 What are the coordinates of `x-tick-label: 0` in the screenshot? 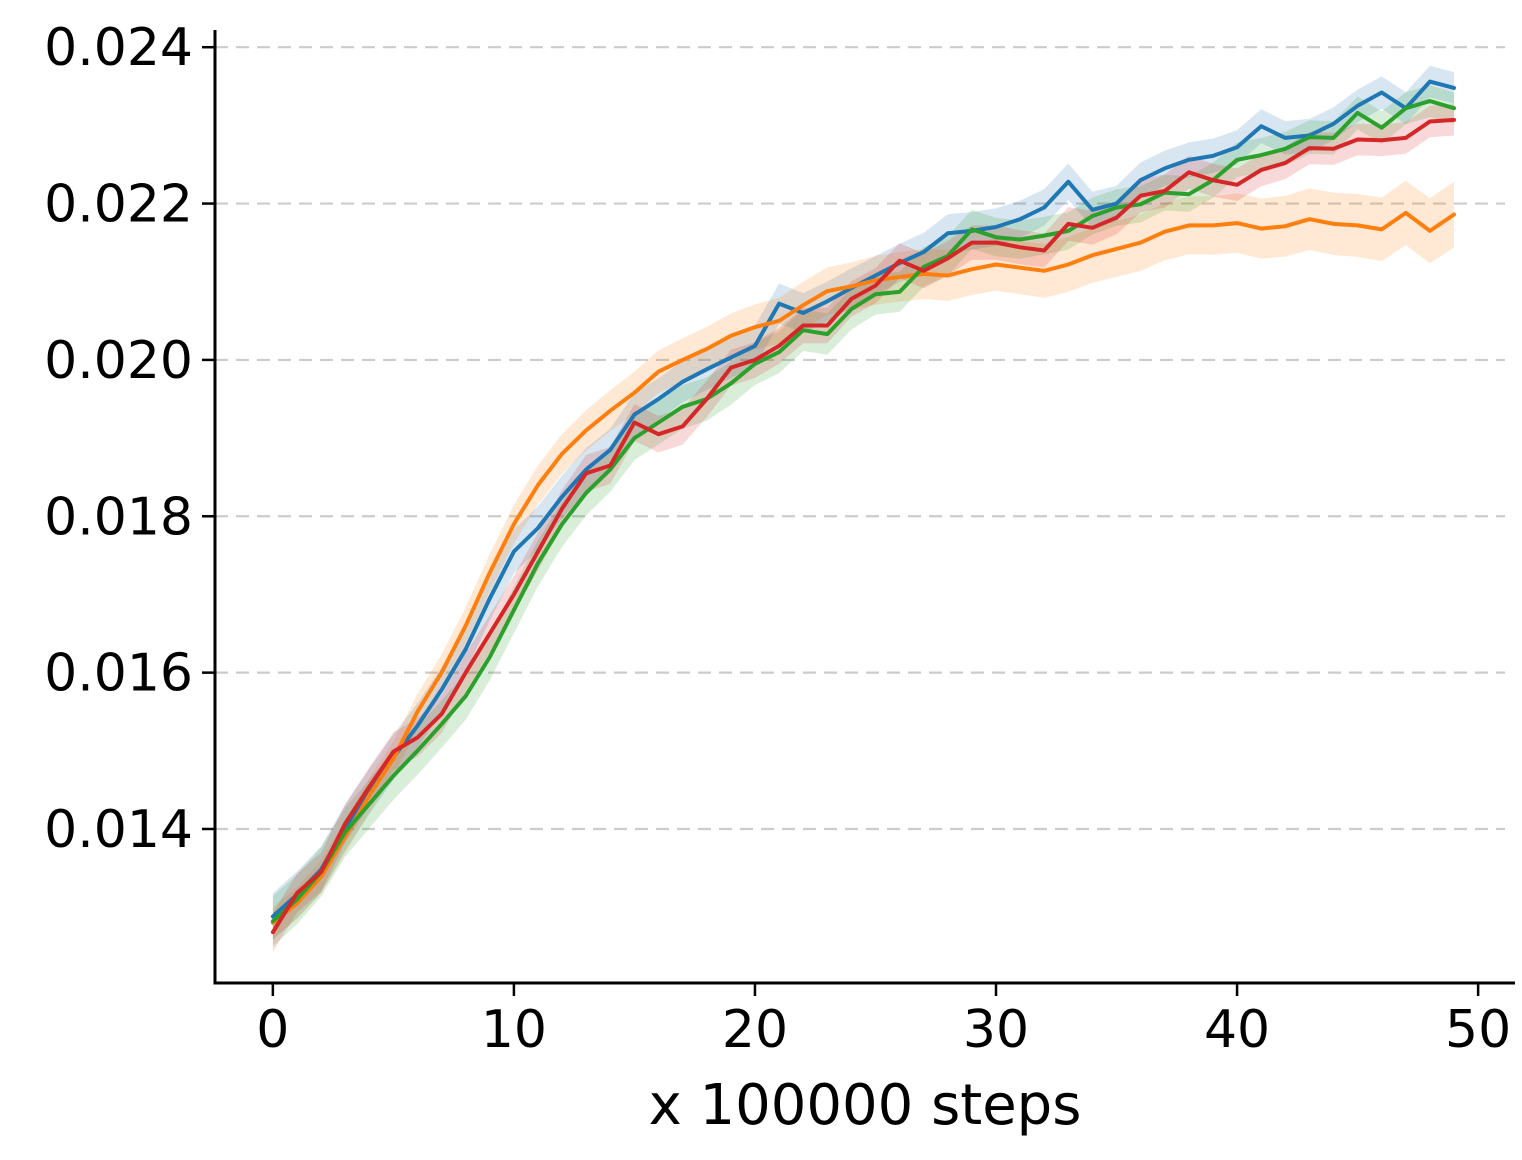 It's located at (272, 1030).